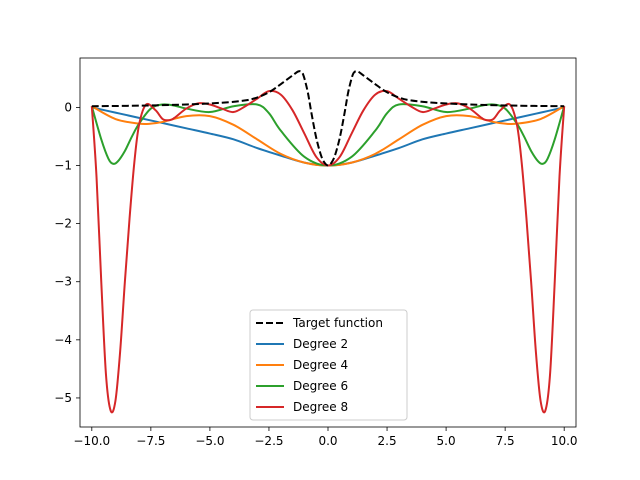 This screenshot has height=480, width=640. Describe the element at coordinates (68, 107) in the screenshot. I see `y-tick-label: 0` at that location.